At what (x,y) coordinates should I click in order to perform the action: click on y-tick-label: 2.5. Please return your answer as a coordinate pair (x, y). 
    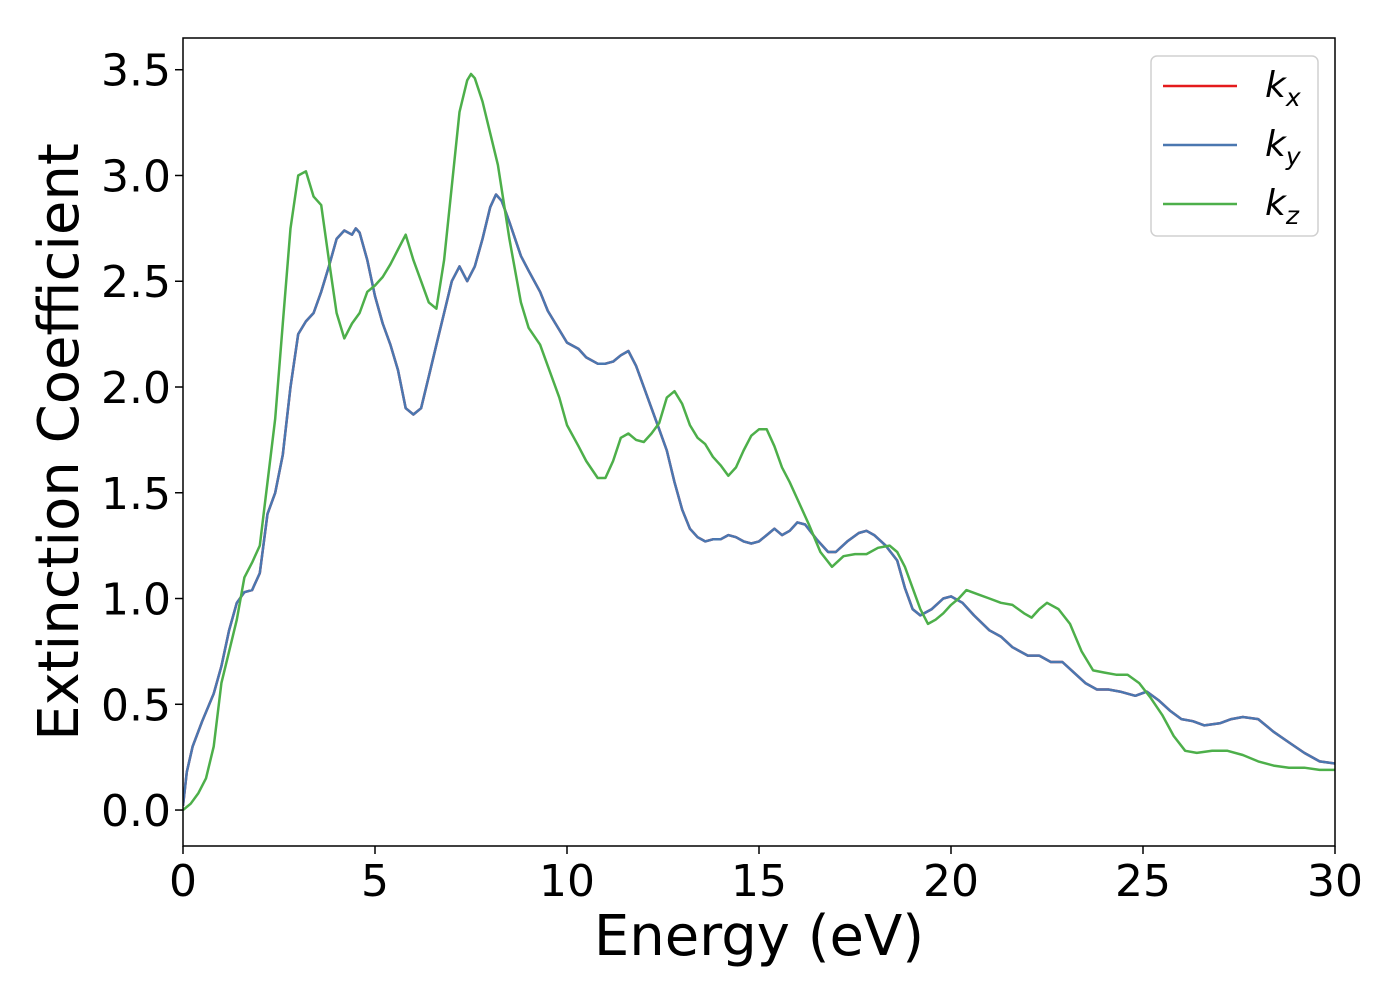
    Looking at the image, I should click on (136, 282).